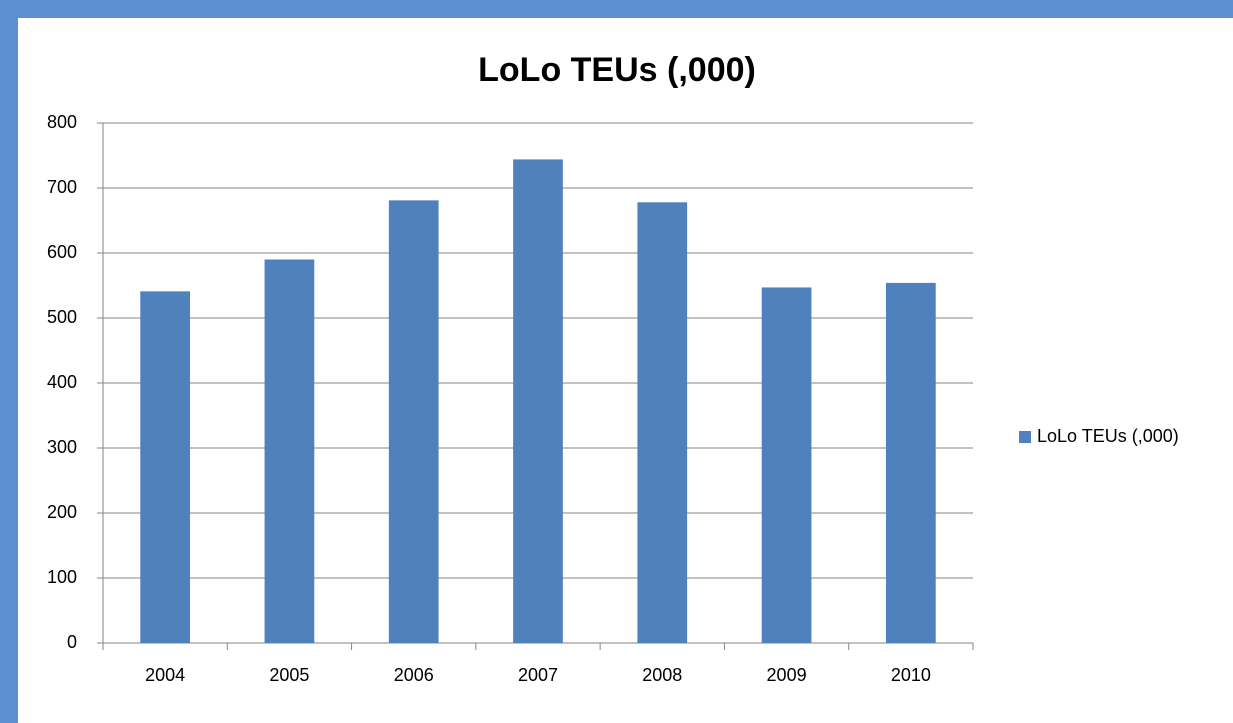 The image size is (1233, 723). I want to click on y-tick-label: 700, so click(62, 187).